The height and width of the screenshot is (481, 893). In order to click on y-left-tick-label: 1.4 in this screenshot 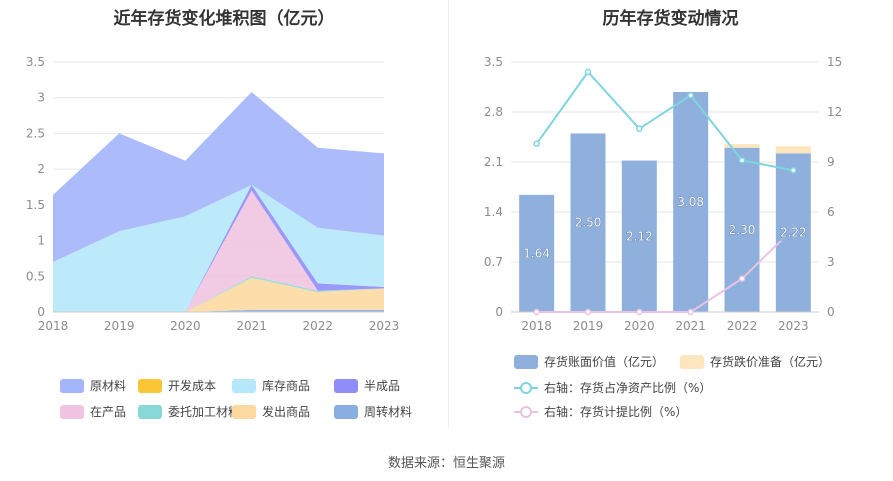, I will do `click(493, 212)`.